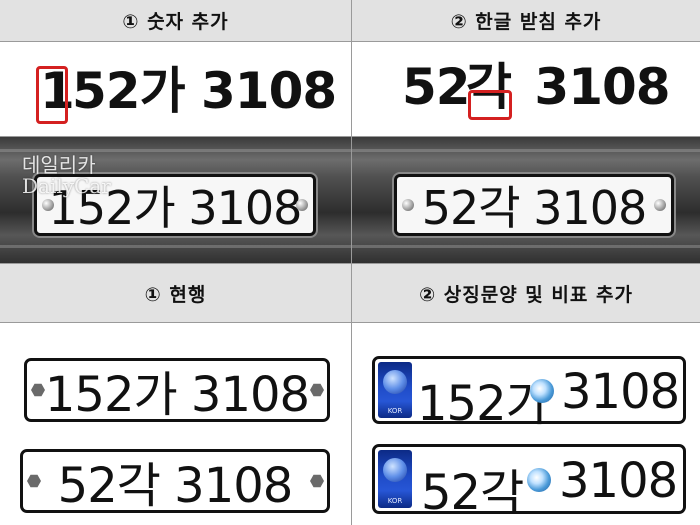 Image resolution: width=700 pixels, height=525 pixels. I want to click on highlight-digit: 1, so click(57, 91).